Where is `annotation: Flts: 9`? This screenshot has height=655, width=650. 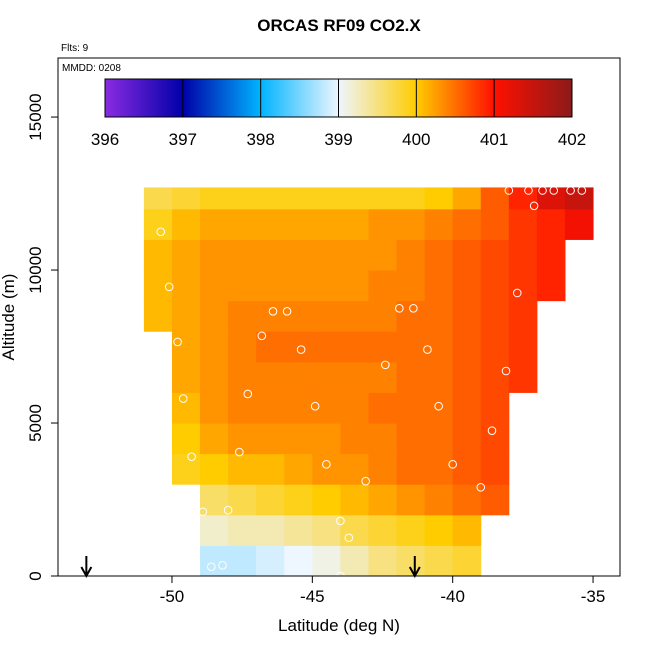 annotation: Flts: 9 is located at coordinates (75, 48).